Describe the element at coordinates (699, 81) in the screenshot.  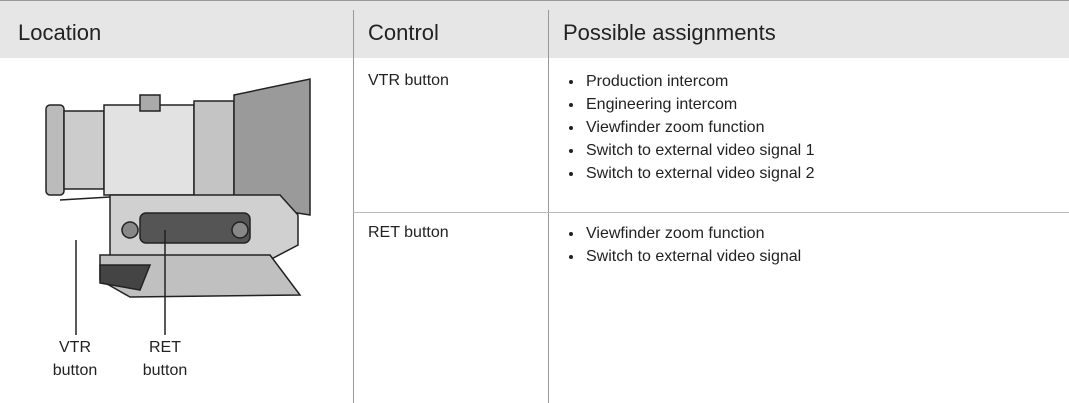
I see `assignment: Production intercom` at that location.